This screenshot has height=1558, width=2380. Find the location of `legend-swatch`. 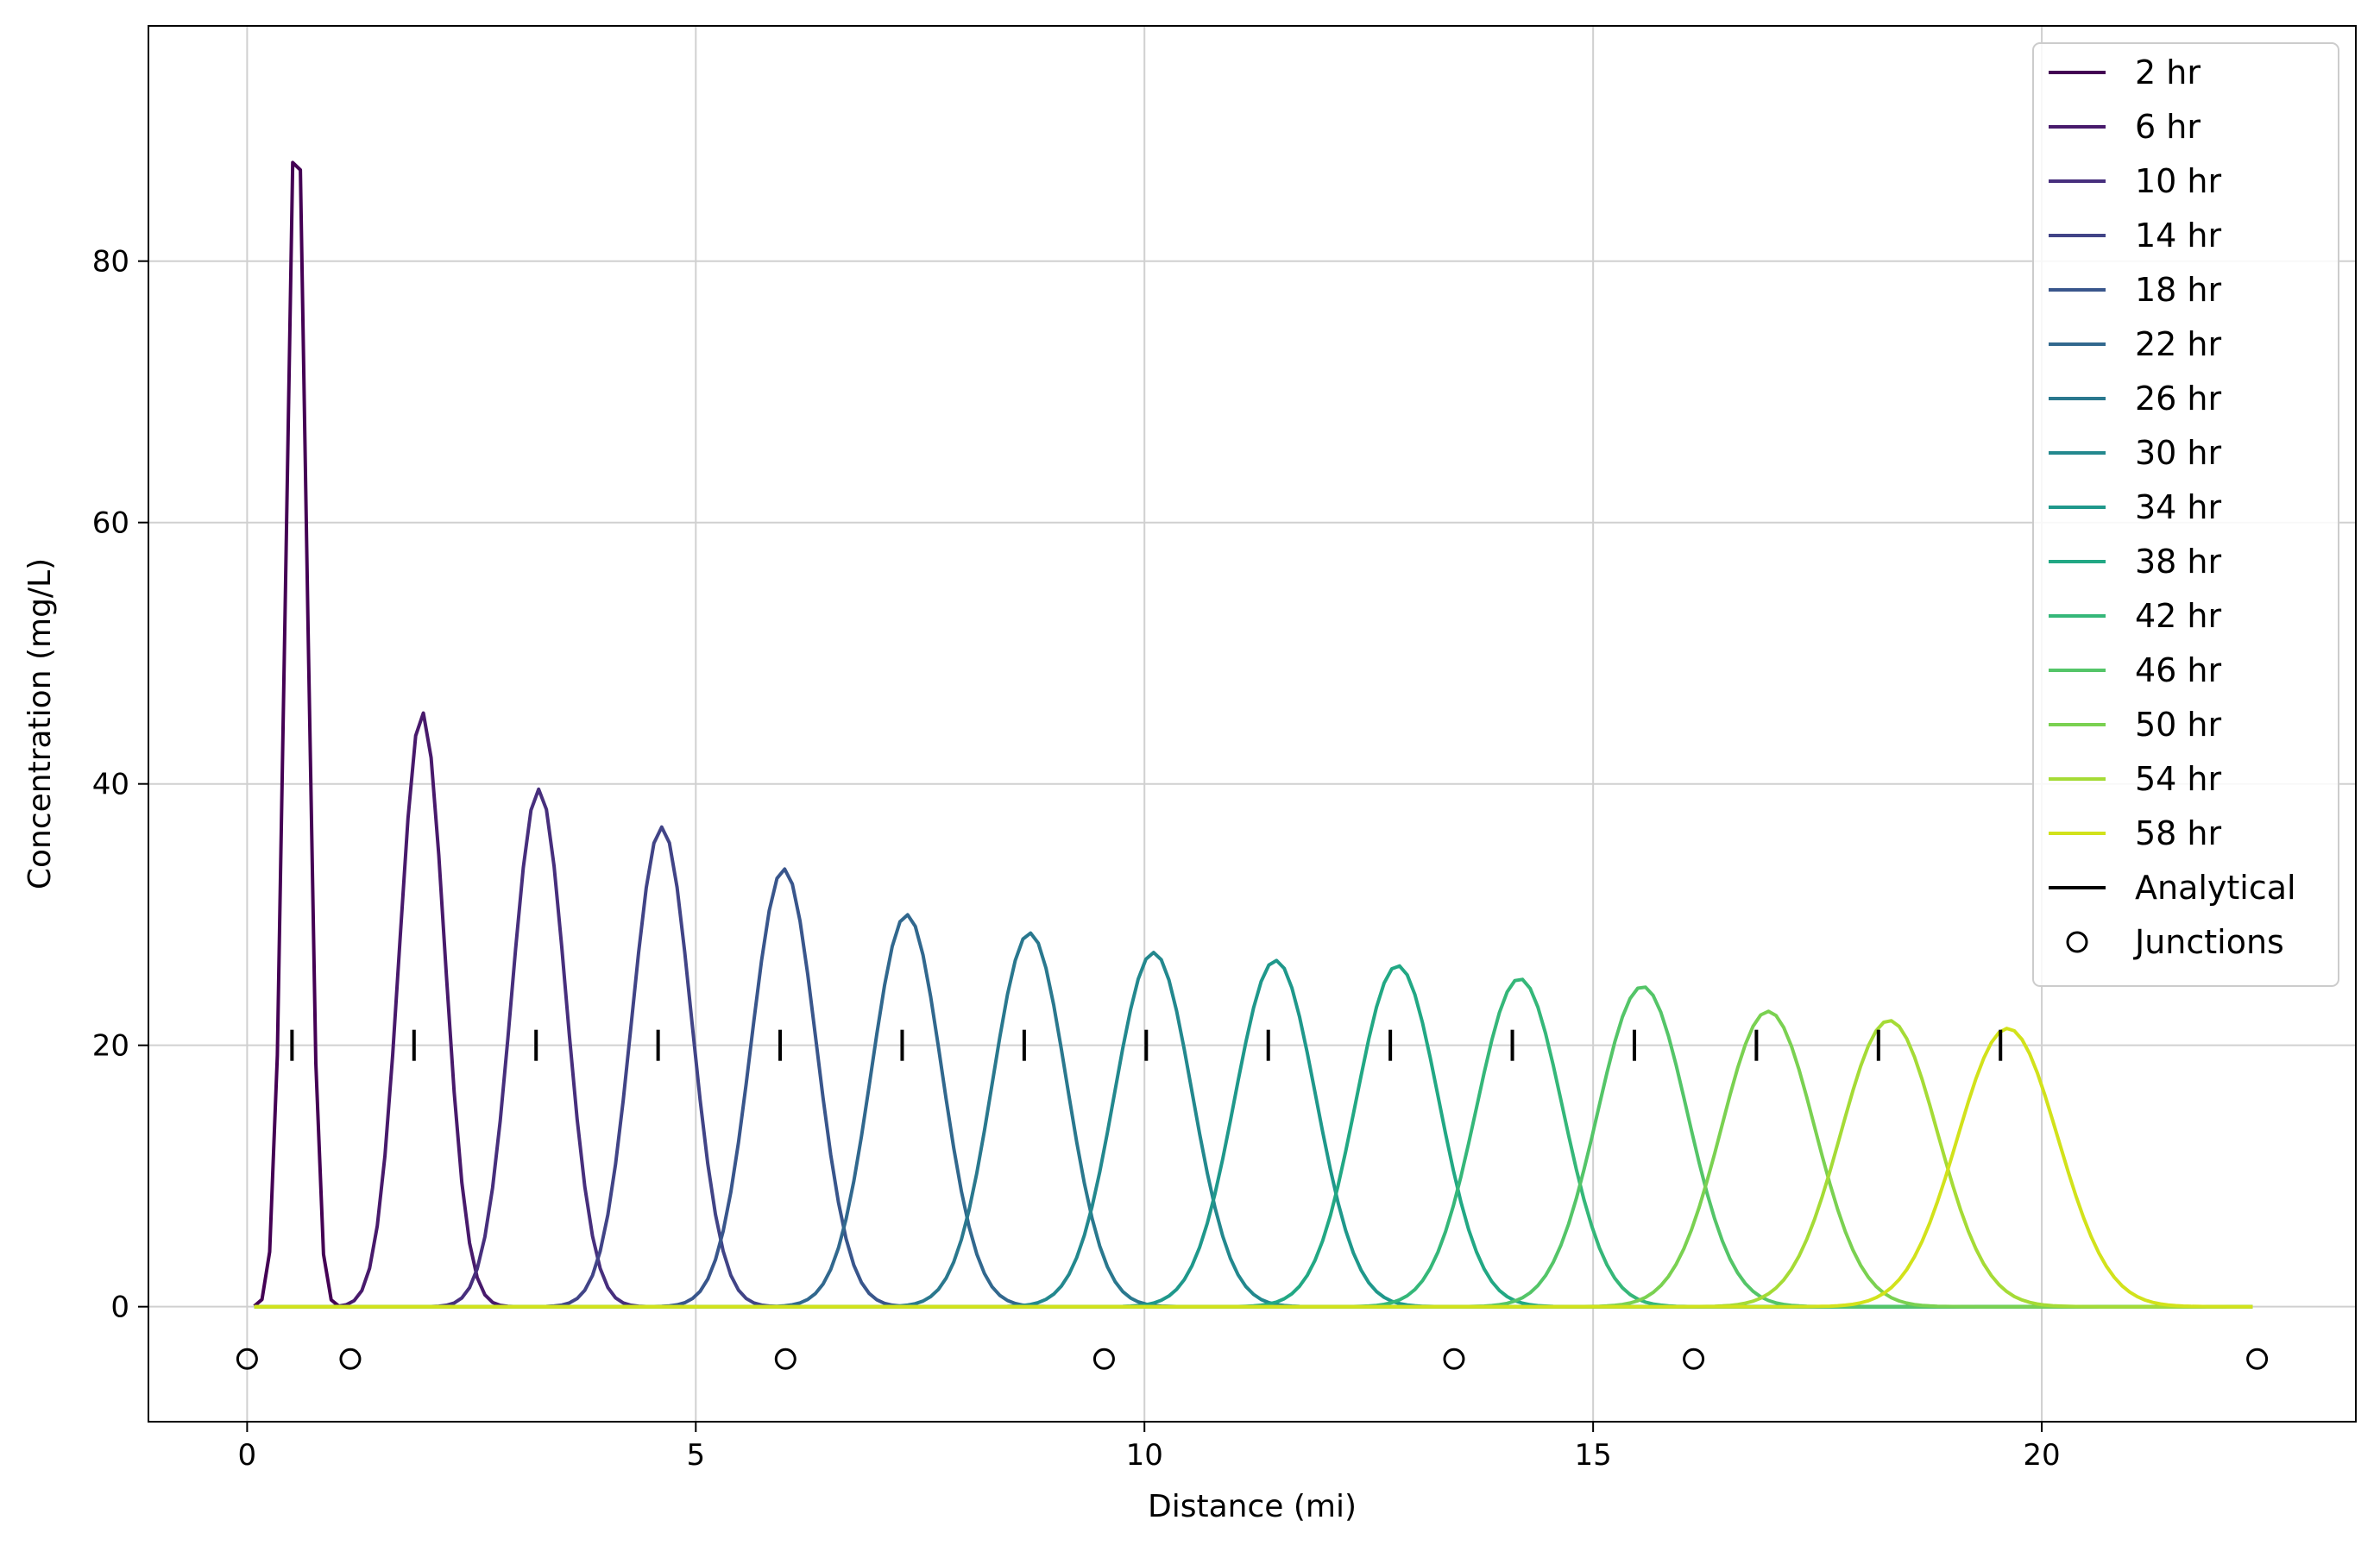

legend-swatch is located at coordinates (2077, 942).